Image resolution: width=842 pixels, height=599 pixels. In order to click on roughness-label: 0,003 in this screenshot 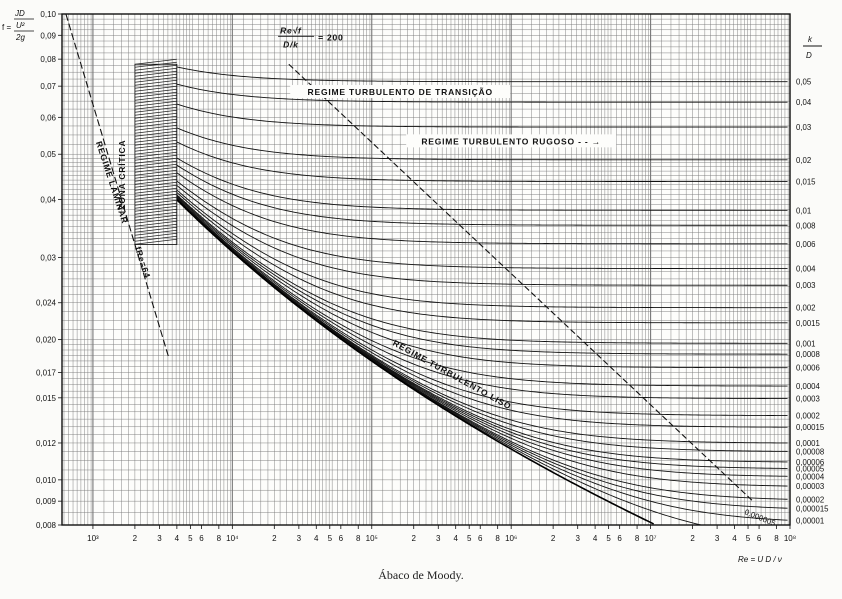, I will do `click(806, 285)`.